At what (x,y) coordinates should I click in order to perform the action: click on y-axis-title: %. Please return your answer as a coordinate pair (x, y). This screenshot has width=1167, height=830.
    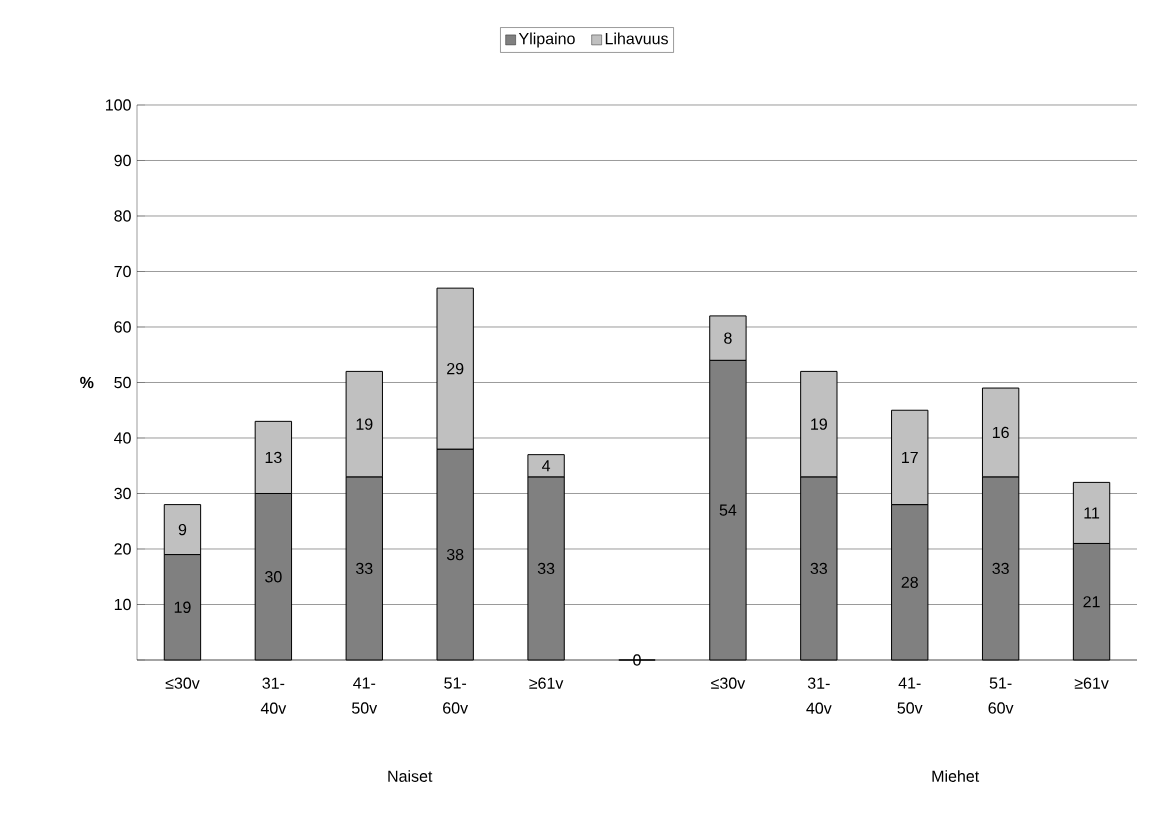
    Looking at the image, I should click on (87, 382).